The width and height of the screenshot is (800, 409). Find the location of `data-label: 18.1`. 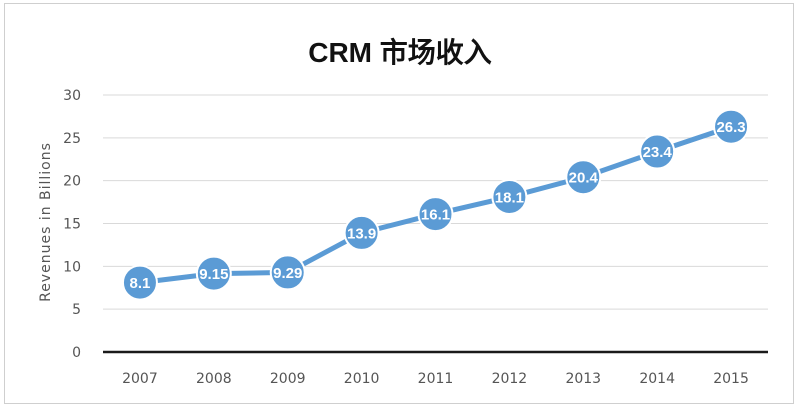

data-label: 18.1 is located at coordinates (509, 197).